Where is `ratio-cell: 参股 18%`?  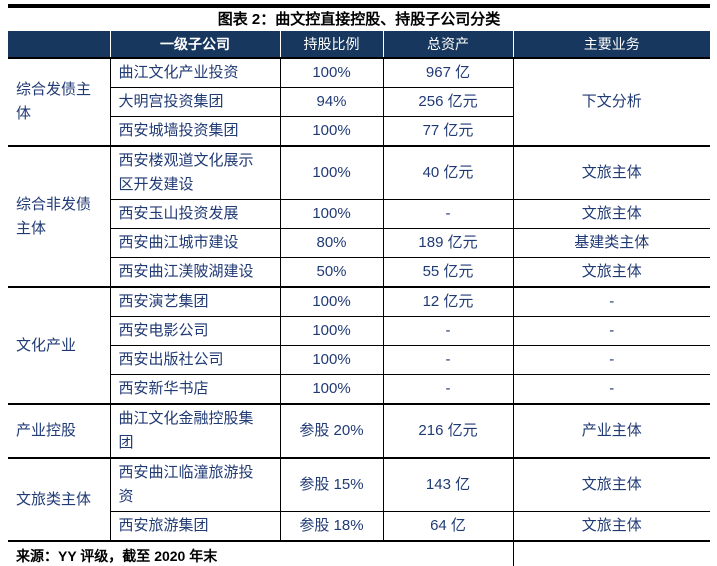 ratio-cell: 参股 18% is located at coordinates (331, 526).